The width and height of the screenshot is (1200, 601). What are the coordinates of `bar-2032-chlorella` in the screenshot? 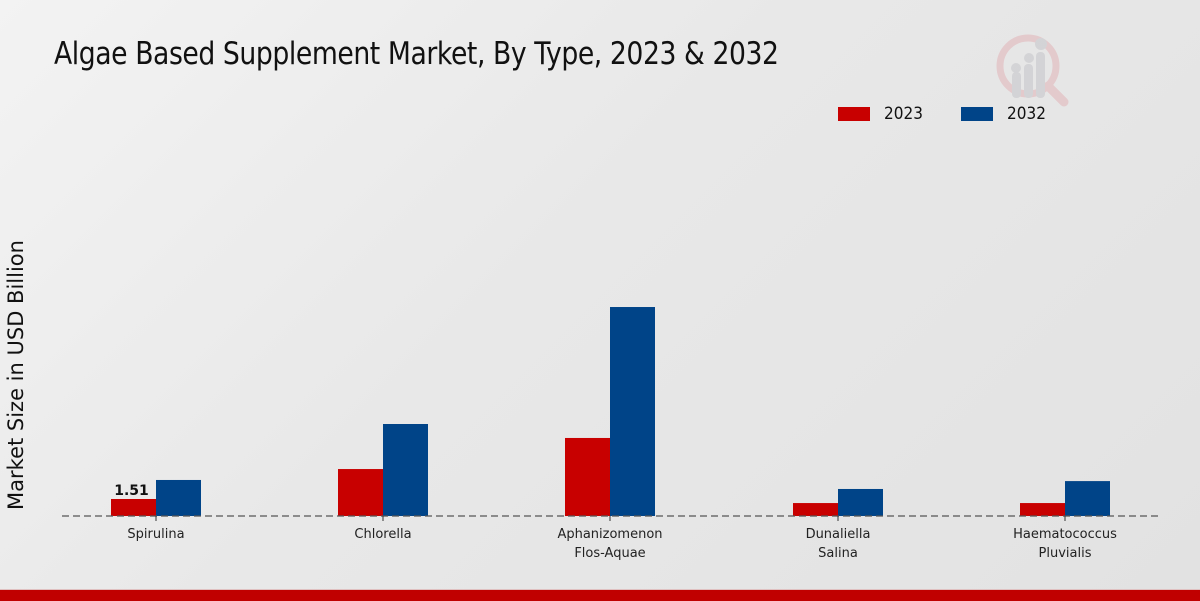 It's located at (405, 470).